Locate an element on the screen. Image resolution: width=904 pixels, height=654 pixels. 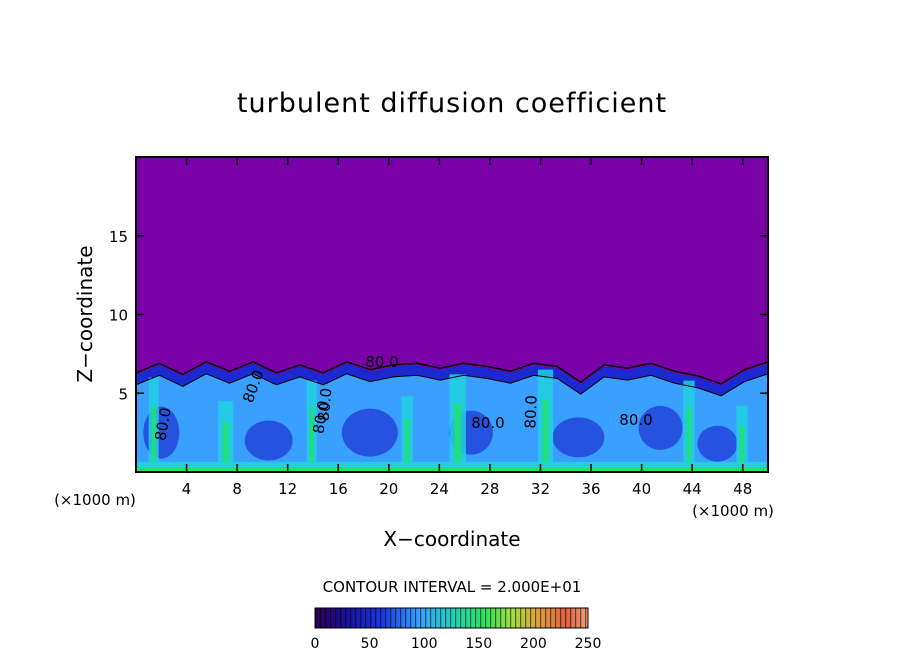
field-surface-layer-core is located at coordinates (452, 470).